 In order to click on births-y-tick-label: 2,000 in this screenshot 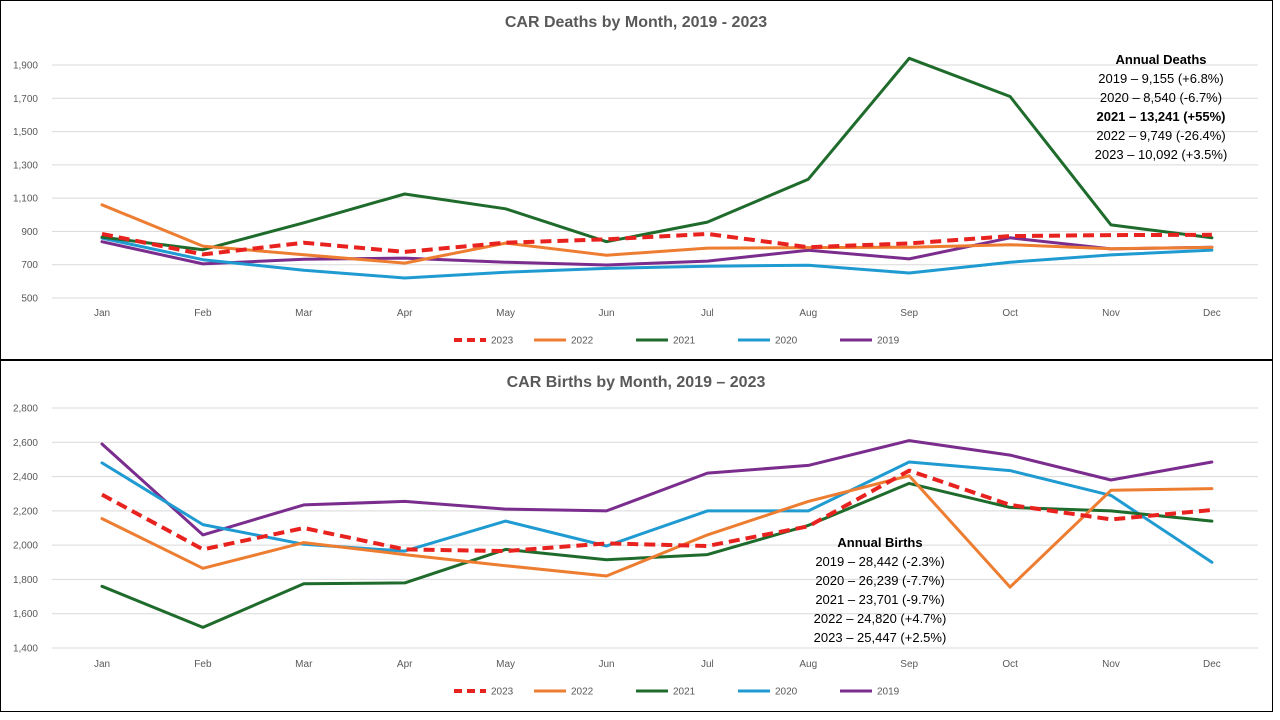, I will do `click(25, 546)`.